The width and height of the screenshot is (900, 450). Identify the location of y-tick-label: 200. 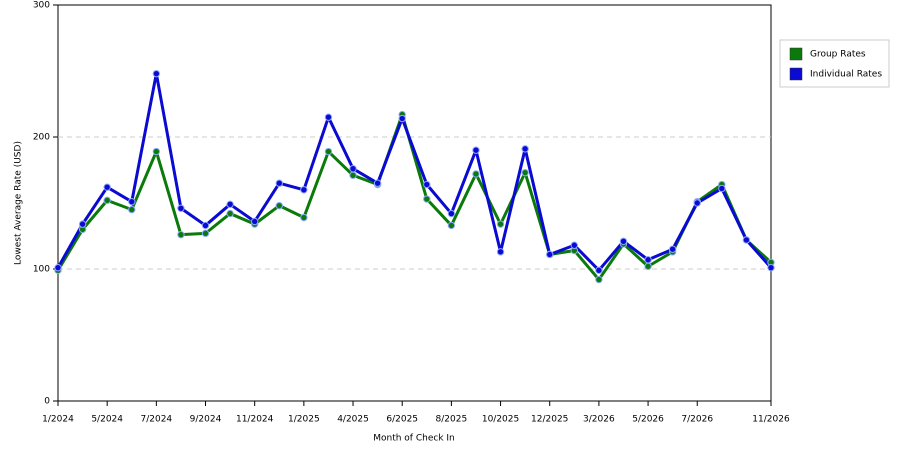
(41, 138).